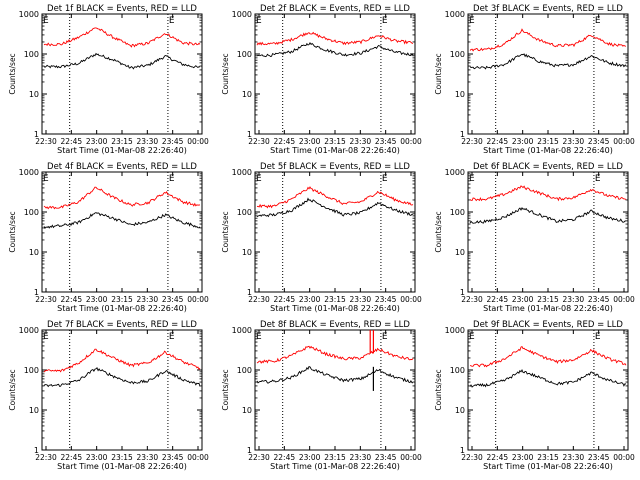 Image resolution: width=640 pixels, height=480 pixels. Describe the element at coordinates (548, 9) in the screenshot. I see `panel-title: Det 3f BLACK = Events, RED = LLD` at that location.